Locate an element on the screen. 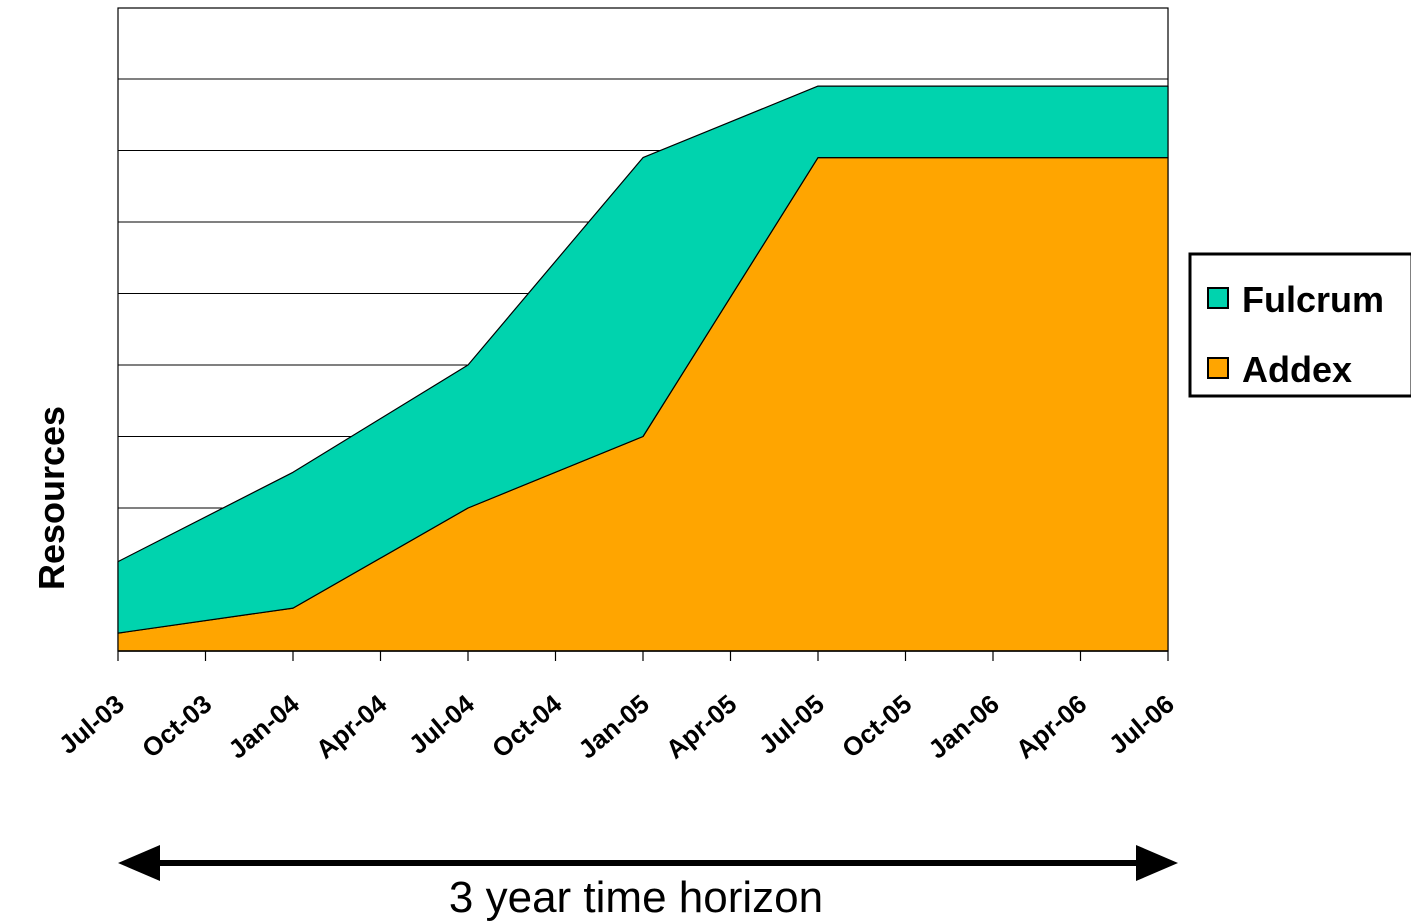 The image size is (1411, 923). time-horizon-annotation: 3 year time horizon is located at coordinates (648, 883).